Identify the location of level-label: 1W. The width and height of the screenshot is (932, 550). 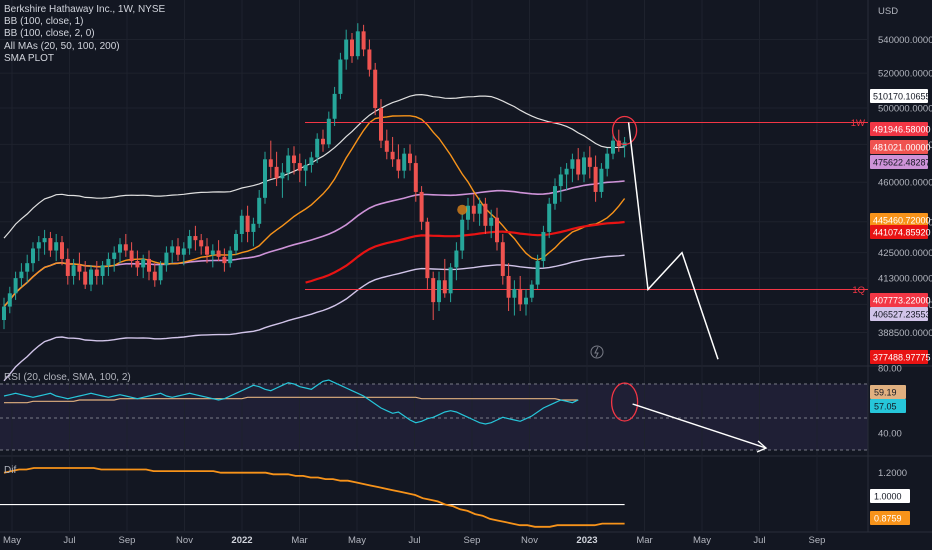
(858, 123).